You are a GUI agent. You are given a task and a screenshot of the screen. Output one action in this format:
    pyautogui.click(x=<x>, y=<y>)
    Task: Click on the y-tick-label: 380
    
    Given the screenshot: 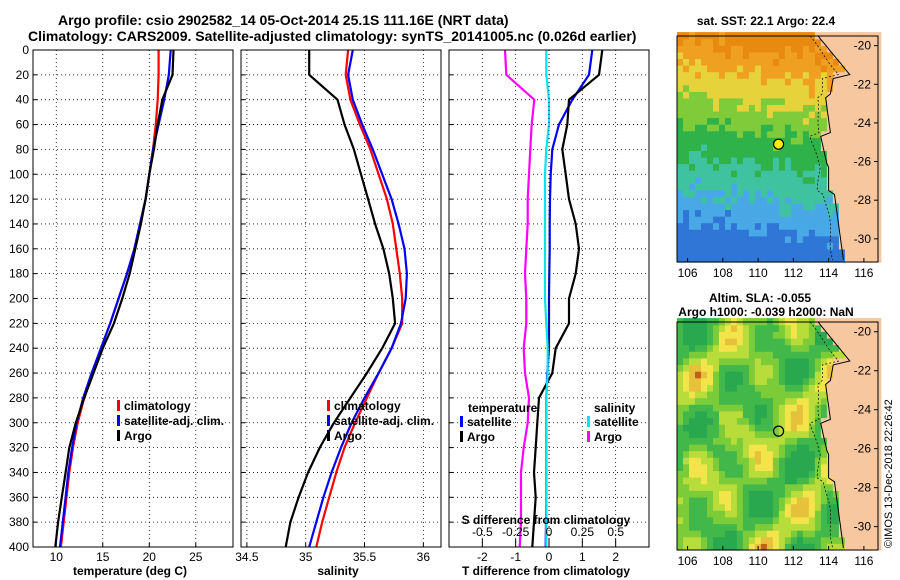 What is the action you would take?
    pyautogui.click(x=19, y=522)
    